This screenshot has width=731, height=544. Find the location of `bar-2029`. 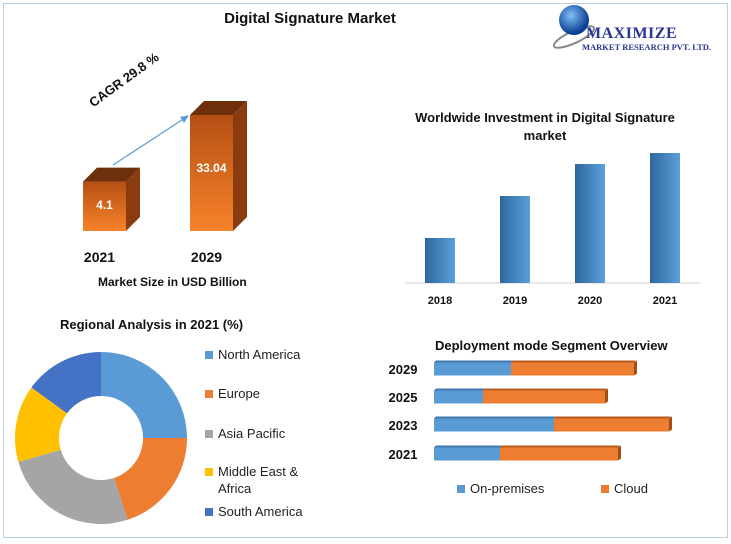

bar-2029 is located at coordinates (211, 173).